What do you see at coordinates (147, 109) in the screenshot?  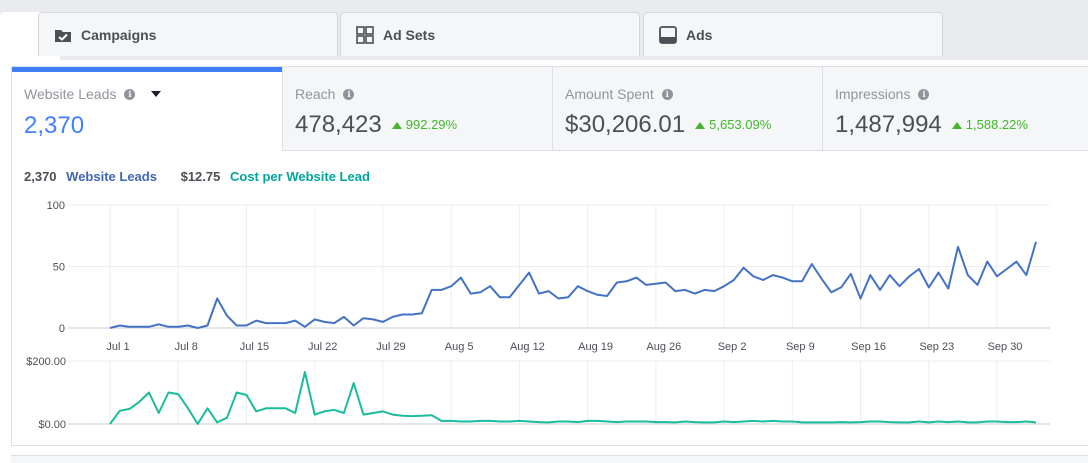 I see `metric-website-leads: Website Leads i 2,370` at bounding box center [147, 109].